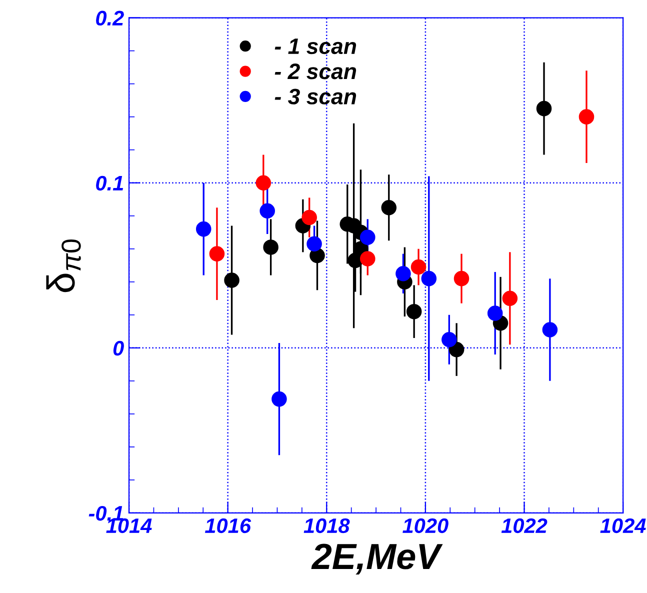  I want to click on legend-label: - 3 scan, so click(315, 96).